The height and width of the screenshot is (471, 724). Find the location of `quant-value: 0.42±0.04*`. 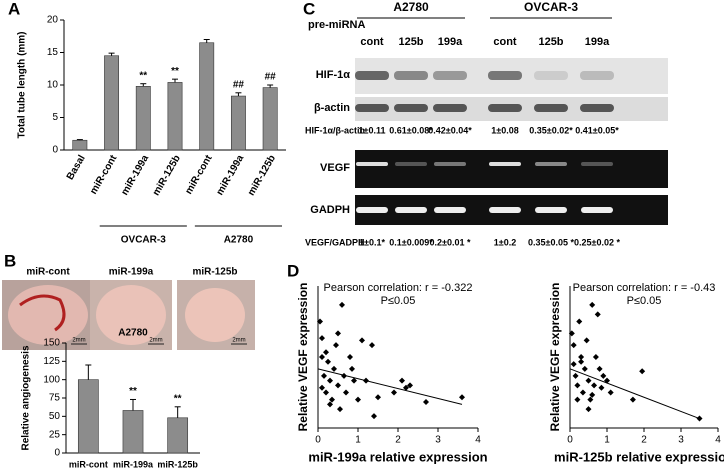

quant-value: 0.42±0.04* is located at coordinates (450, 130).